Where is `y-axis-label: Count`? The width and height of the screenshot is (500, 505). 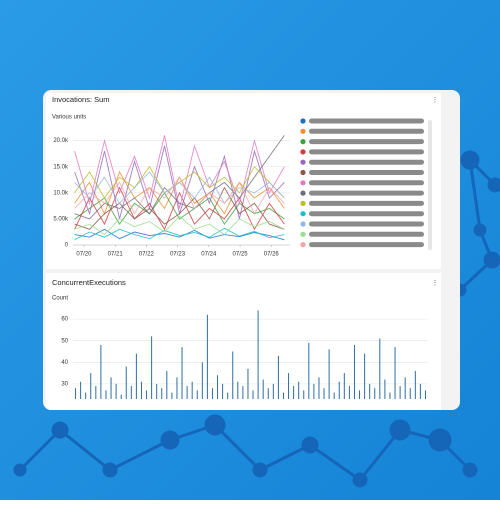
y-axis-label: Count is located at coordinates (60, 299).